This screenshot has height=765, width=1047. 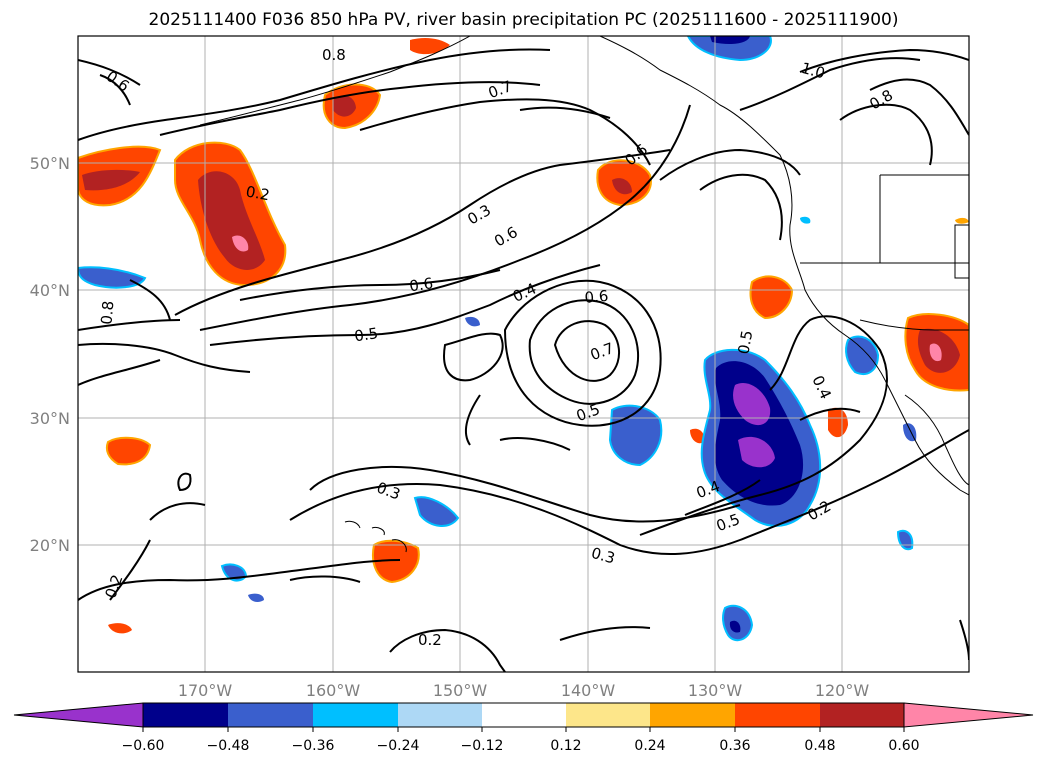 I want to click on colorbar-extend-low, so click(x=78, y=715).